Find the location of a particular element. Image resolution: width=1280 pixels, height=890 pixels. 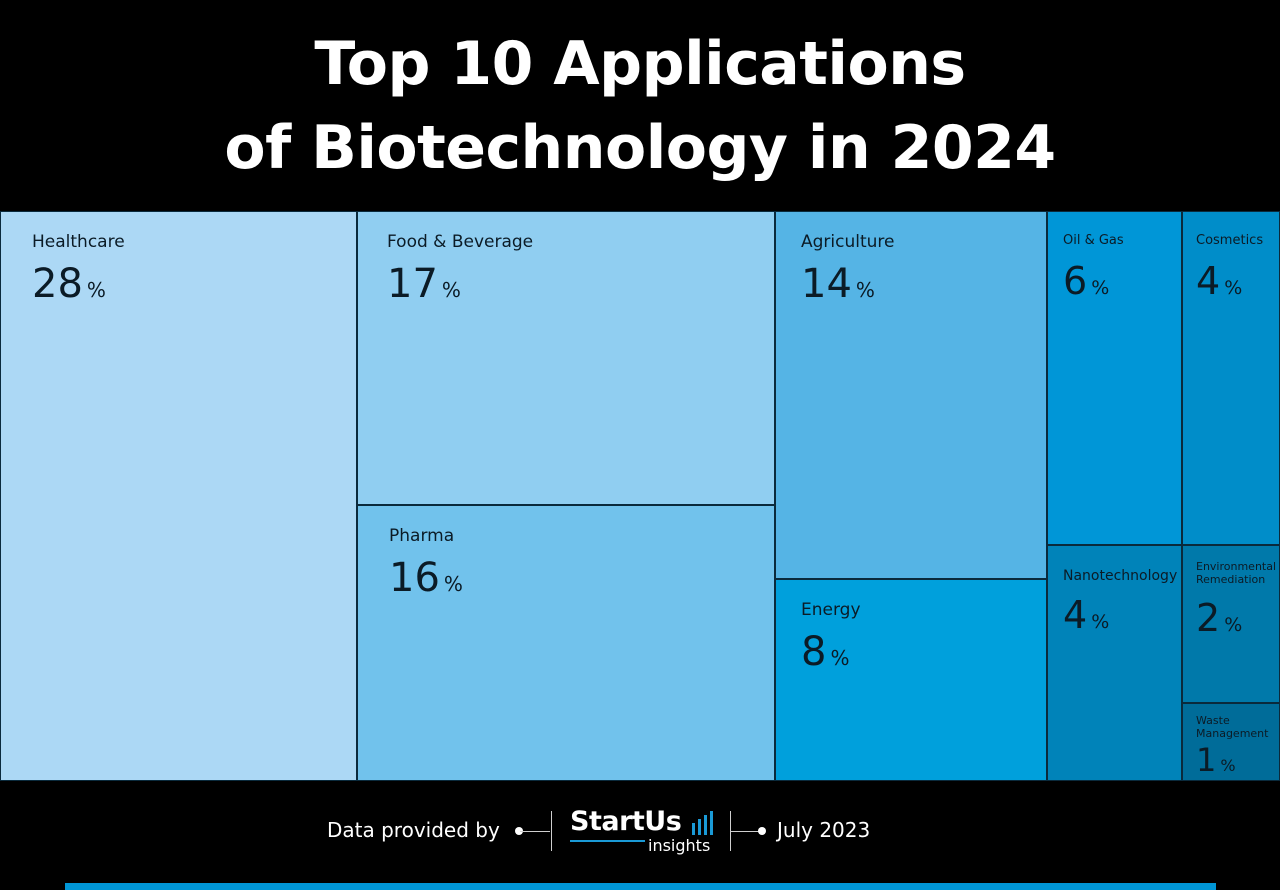

startus-logo-sub: insights is located at coordinates (679, 845).